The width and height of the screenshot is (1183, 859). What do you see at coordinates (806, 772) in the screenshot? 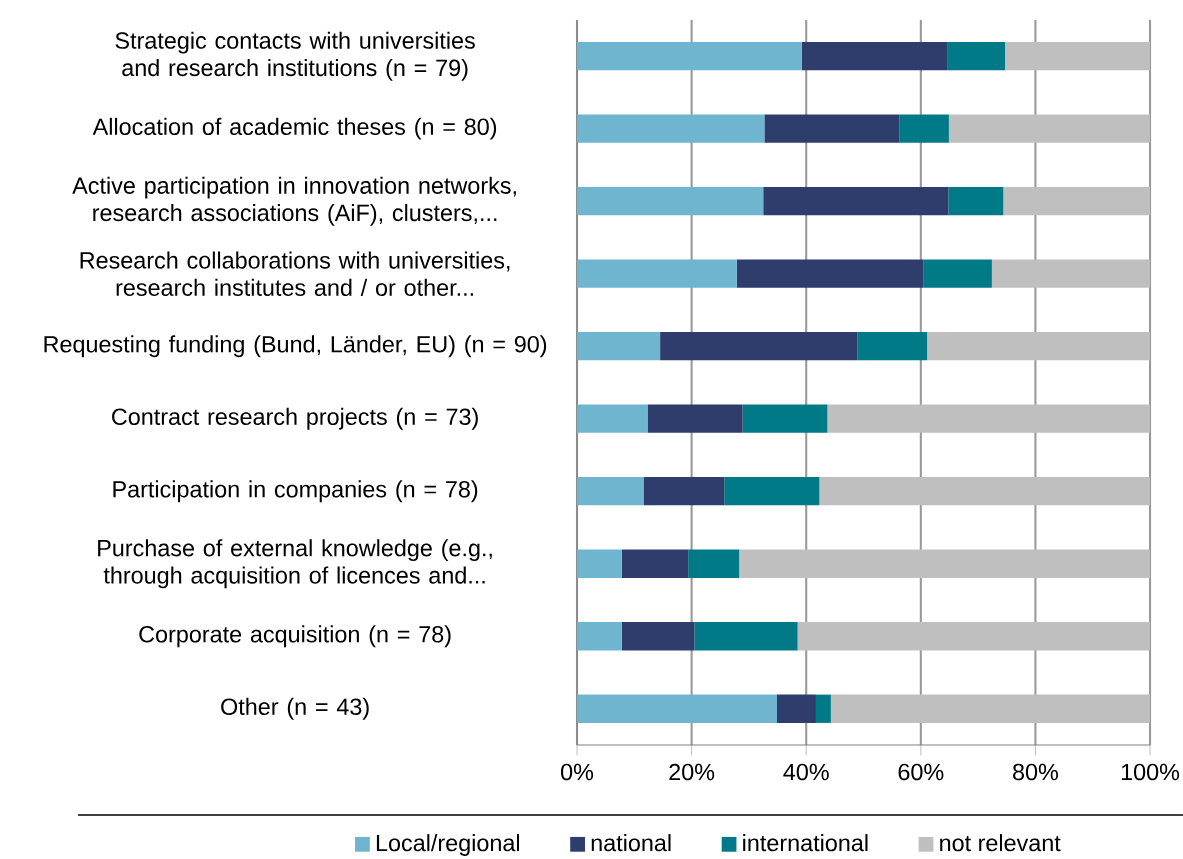
I see `x-tick-label: 40%` at bounding box center [806, 772].